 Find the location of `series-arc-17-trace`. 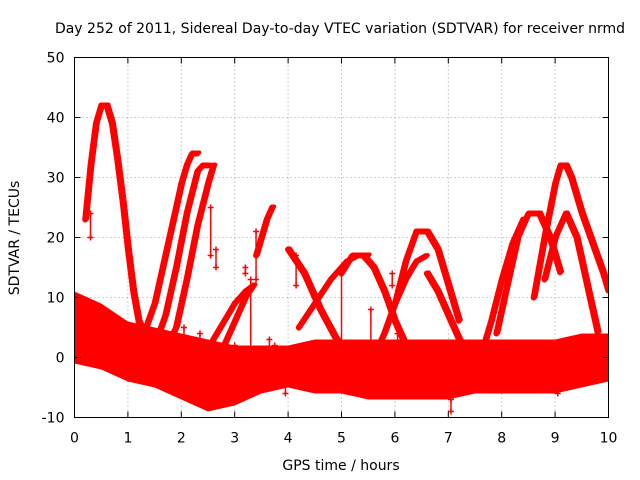

series-arc-17-trace is located at coordinates (573, 272).